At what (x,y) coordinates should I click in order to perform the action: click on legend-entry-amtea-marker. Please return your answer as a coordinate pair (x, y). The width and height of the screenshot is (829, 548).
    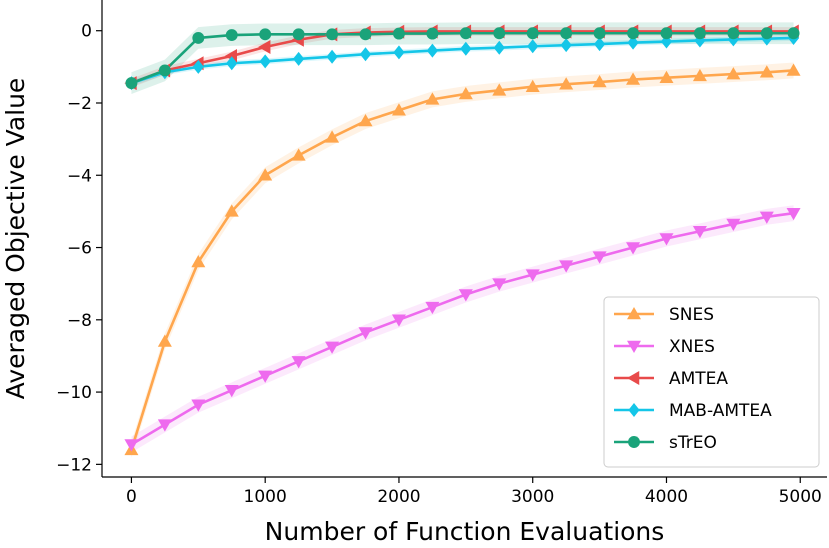
    Looking at the image, I should click on (633, 378).